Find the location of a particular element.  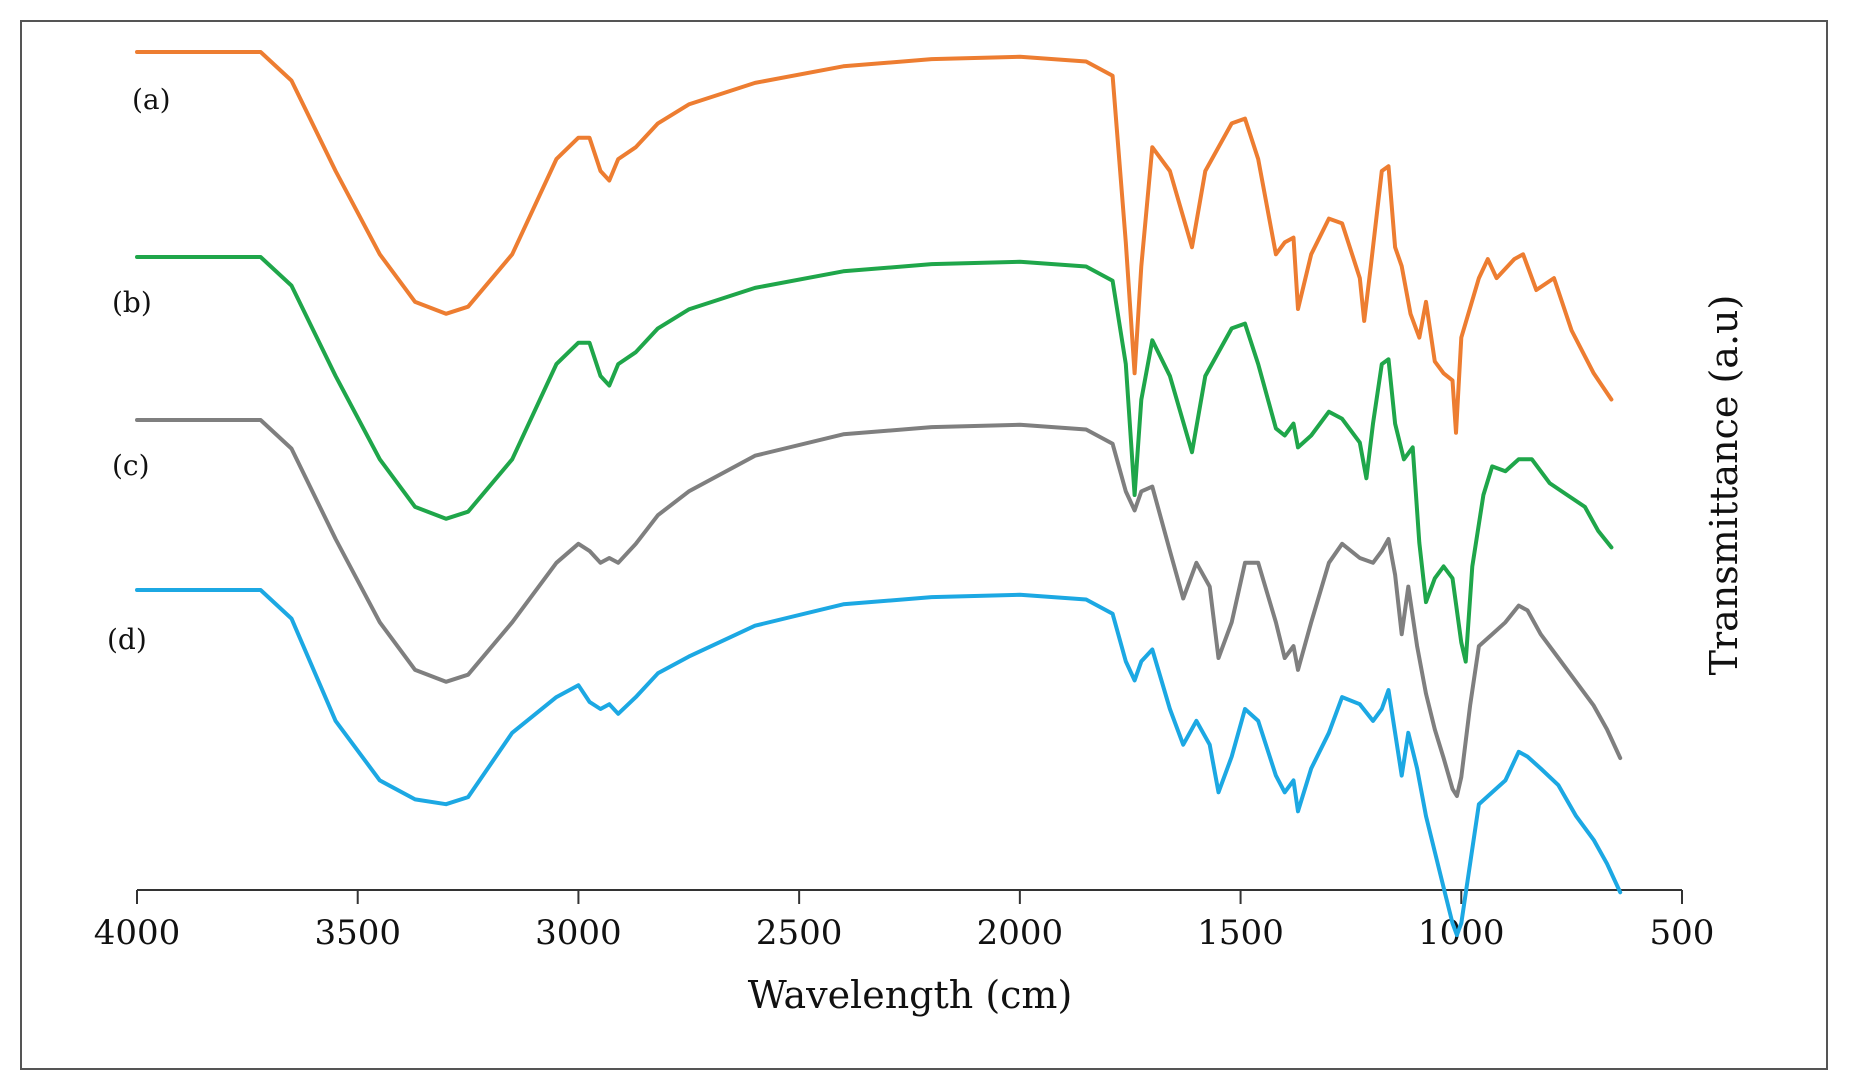

x-tick-label-1500: 1500 is located at coordinates (1240, 933).